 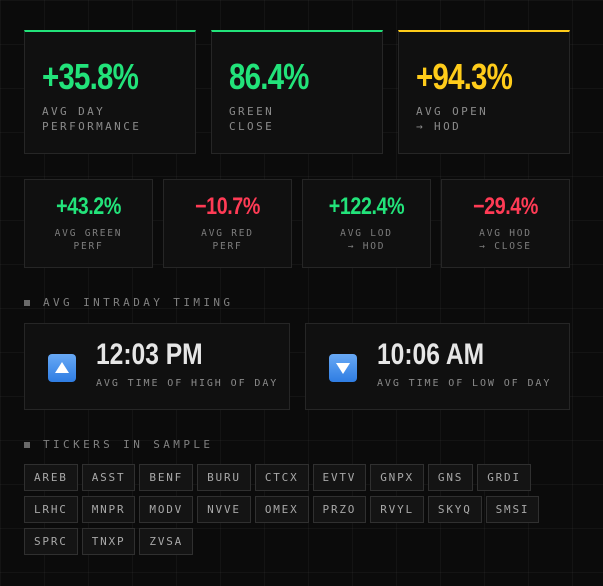 I want to click on timing-card-low: 10:06 AM AVG TIME OF LOW OF DAY, so click(x=437, y=366).